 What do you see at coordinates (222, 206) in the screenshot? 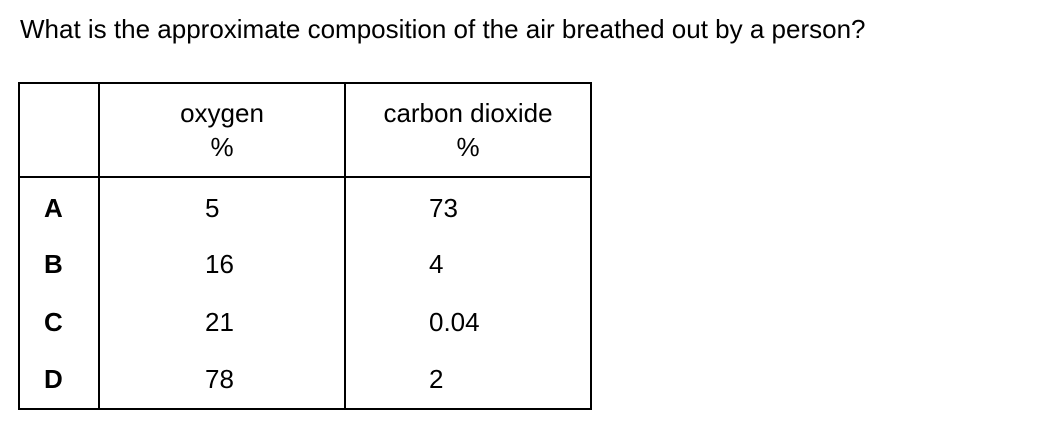
I see `oxygen-value: 5` at bounding box center [222, 206].